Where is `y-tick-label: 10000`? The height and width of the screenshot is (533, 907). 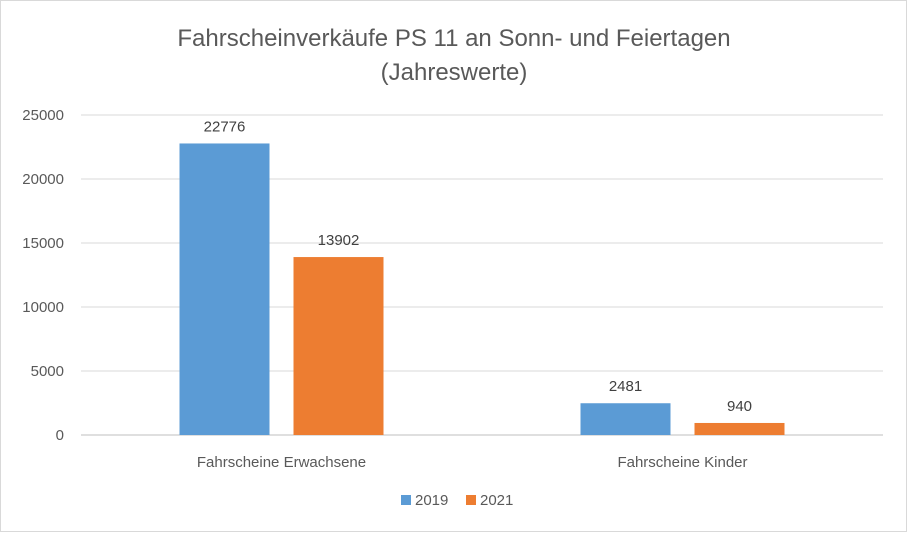 y-tick-label: 10000 is located at coordinates (43, 307).